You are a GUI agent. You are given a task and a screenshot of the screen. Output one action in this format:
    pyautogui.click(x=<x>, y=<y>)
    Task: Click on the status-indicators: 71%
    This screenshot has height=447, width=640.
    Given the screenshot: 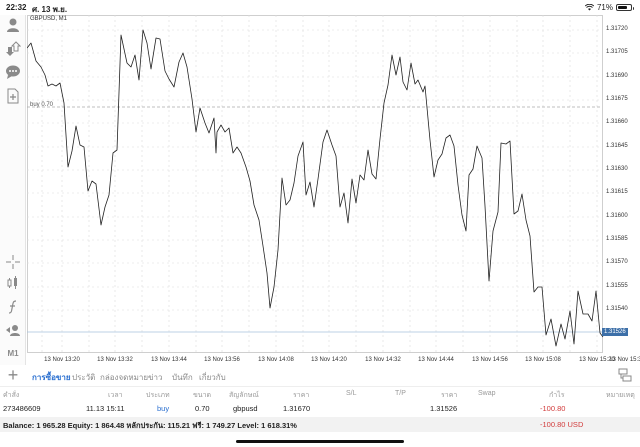 What is the action you would take?
    pyautogui.click(x=609, y=7)
    